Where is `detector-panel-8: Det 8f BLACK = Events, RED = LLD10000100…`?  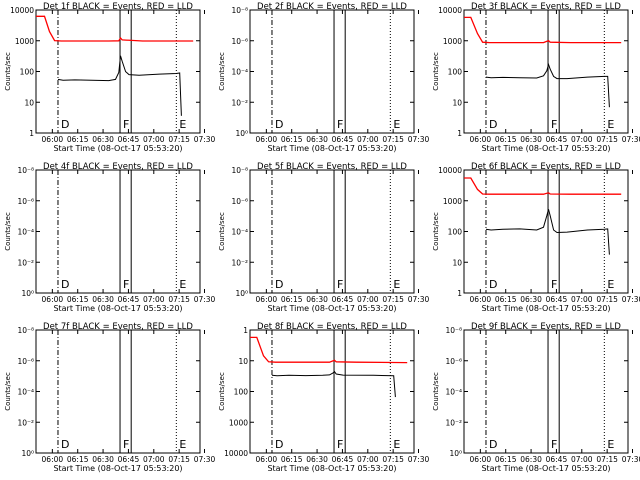
detector-panel-8: Det 8f BLACK = Events, RED = LLD10000100… is located at coordinates (324, 397).